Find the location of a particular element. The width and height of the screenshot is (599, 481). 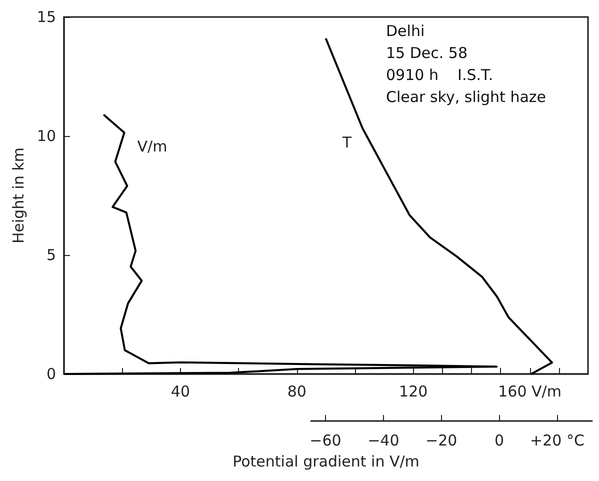

y-axis-title: Height in km is located at coordinates (19, 195).